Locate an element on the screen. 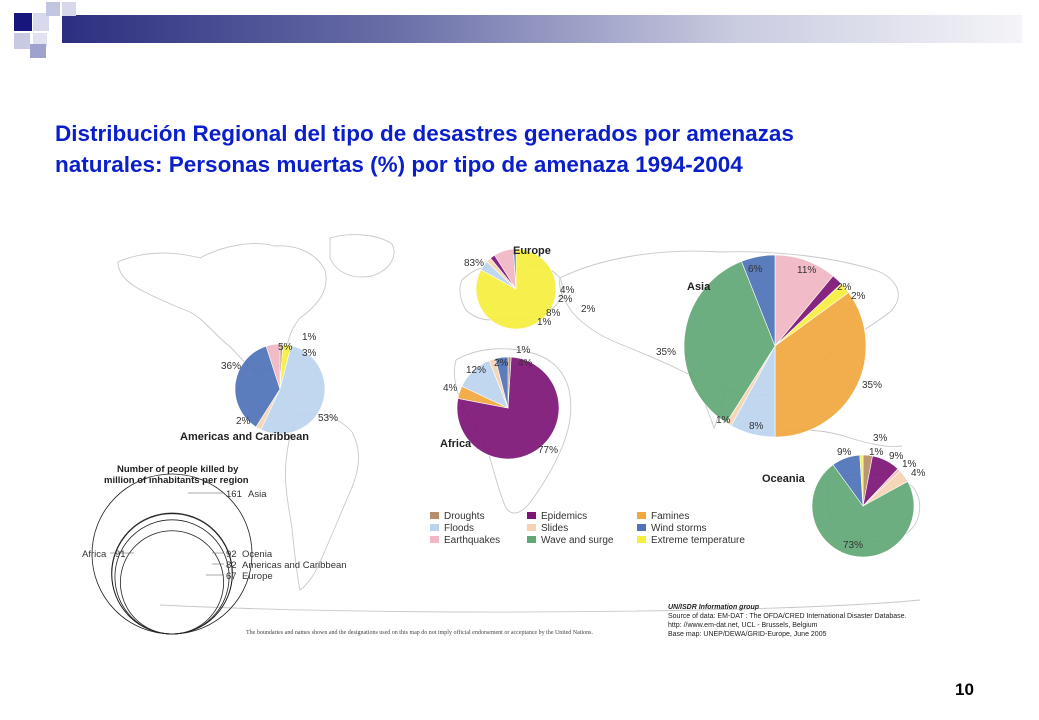  pie-americas-and-caribbean is located at coordinates (280, 389).